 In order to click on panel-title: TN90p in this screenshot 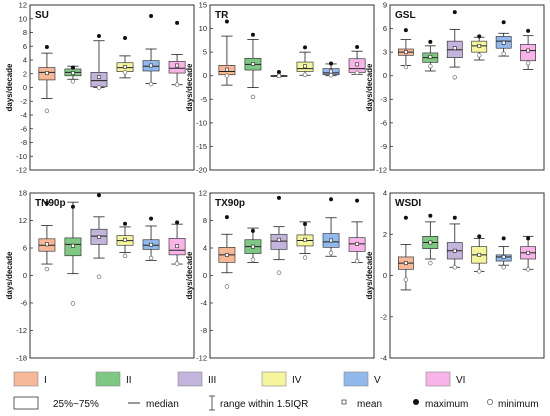, I will do `click(50, 203)`.